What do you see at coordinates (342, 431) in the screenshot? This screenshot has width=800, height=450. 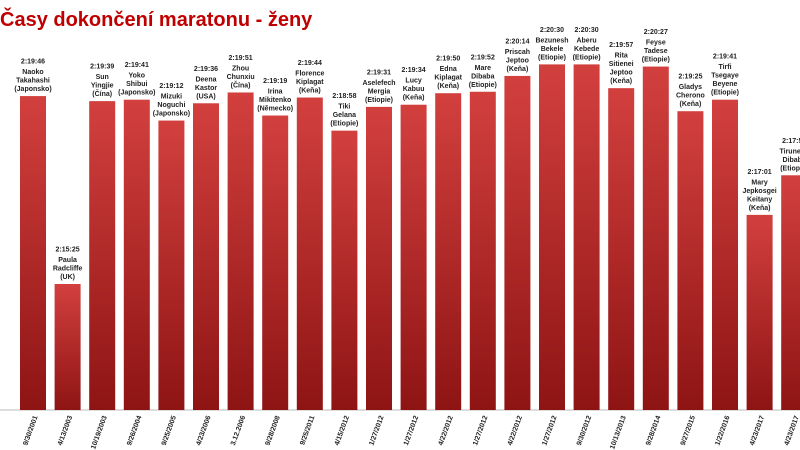 I see `x-tick-label: 4/15/2012` at bounding box center [342, 431].